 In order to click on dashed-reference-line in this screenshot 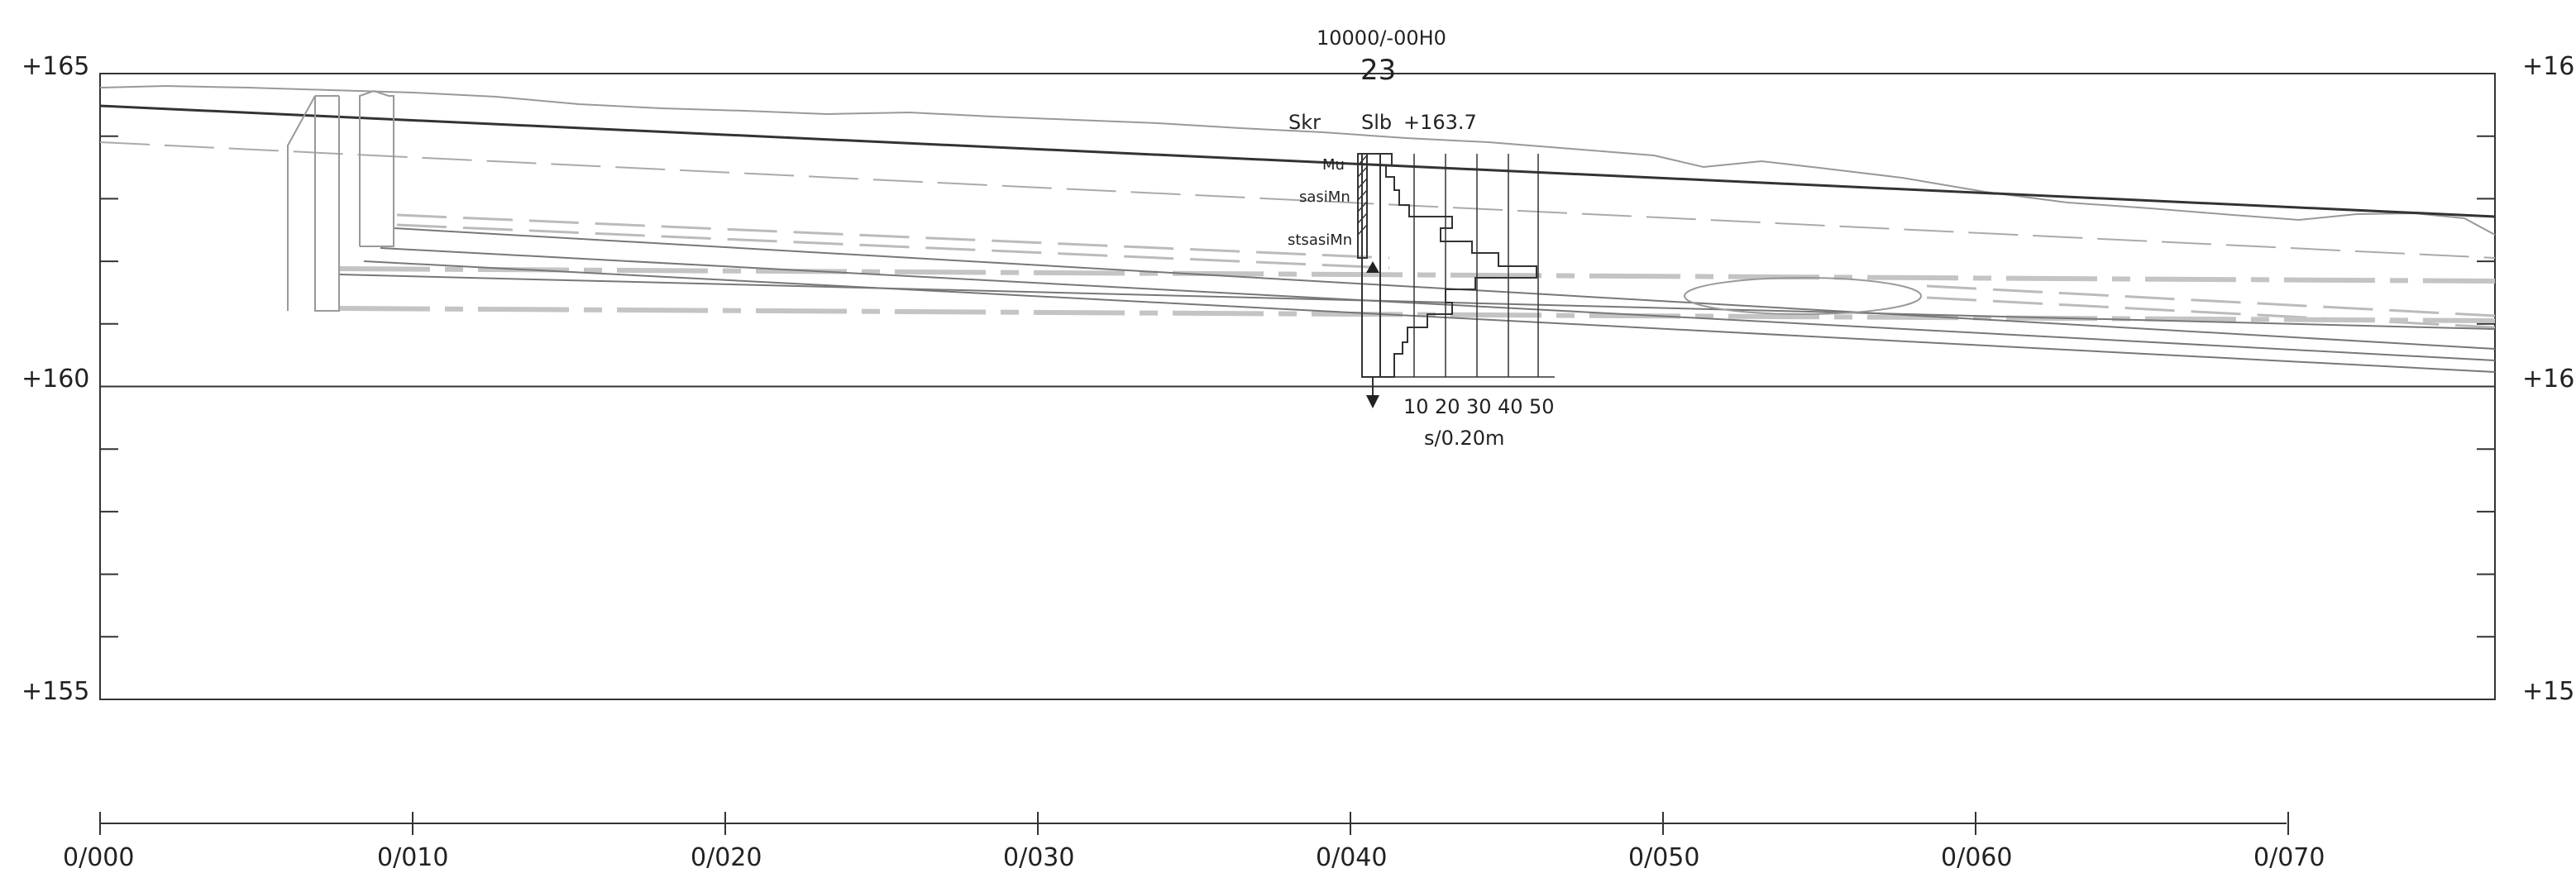, I will do `click(1297, 200)`.